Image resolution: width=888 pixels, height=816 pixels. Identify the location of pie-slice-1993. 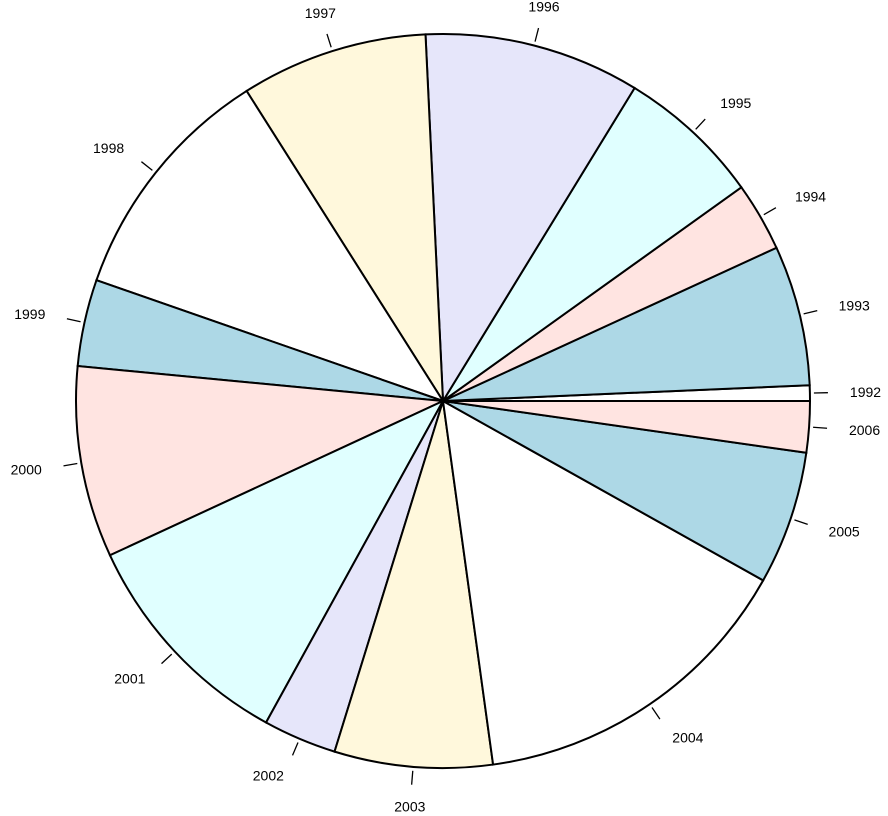
(626, 324).